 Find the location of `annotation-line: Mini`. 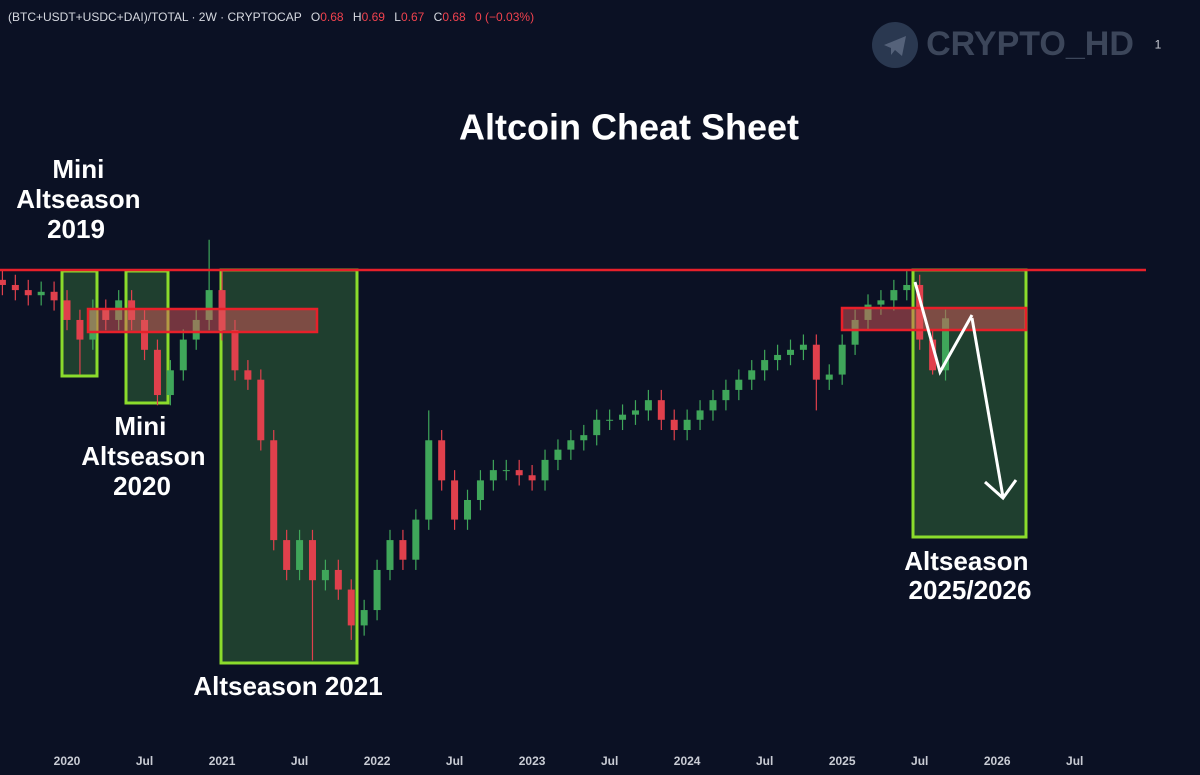

annotation-line: Mini is located at coordinates (78, 169).